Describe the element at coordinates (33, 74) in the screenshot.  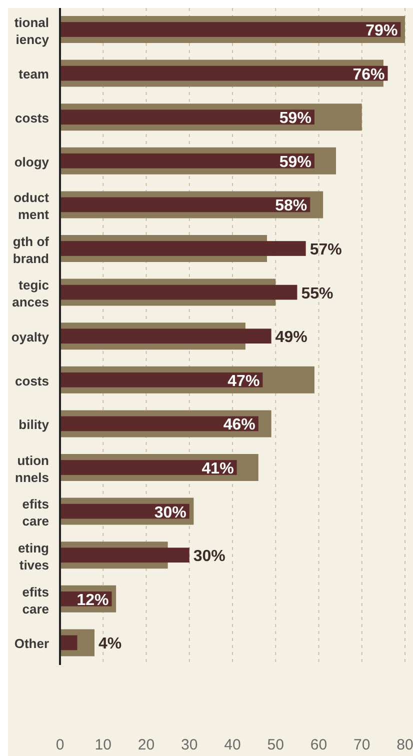
I see `y-tick-label: team` at that location.